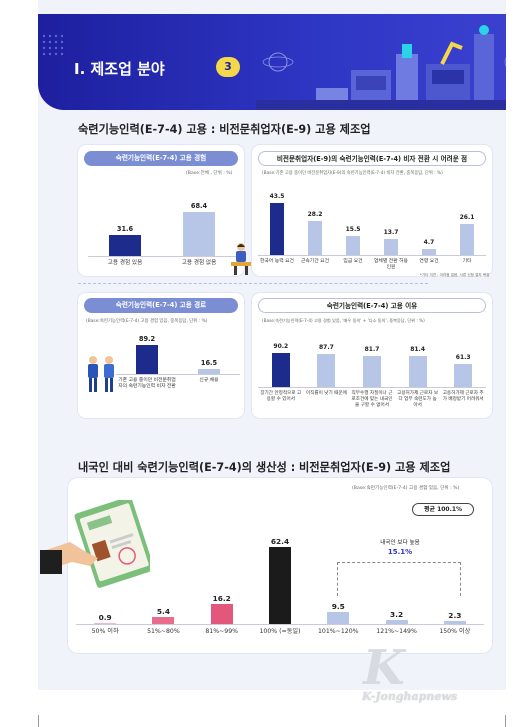  I want to click on chart-value-label: 3.2, so click(397, 615).